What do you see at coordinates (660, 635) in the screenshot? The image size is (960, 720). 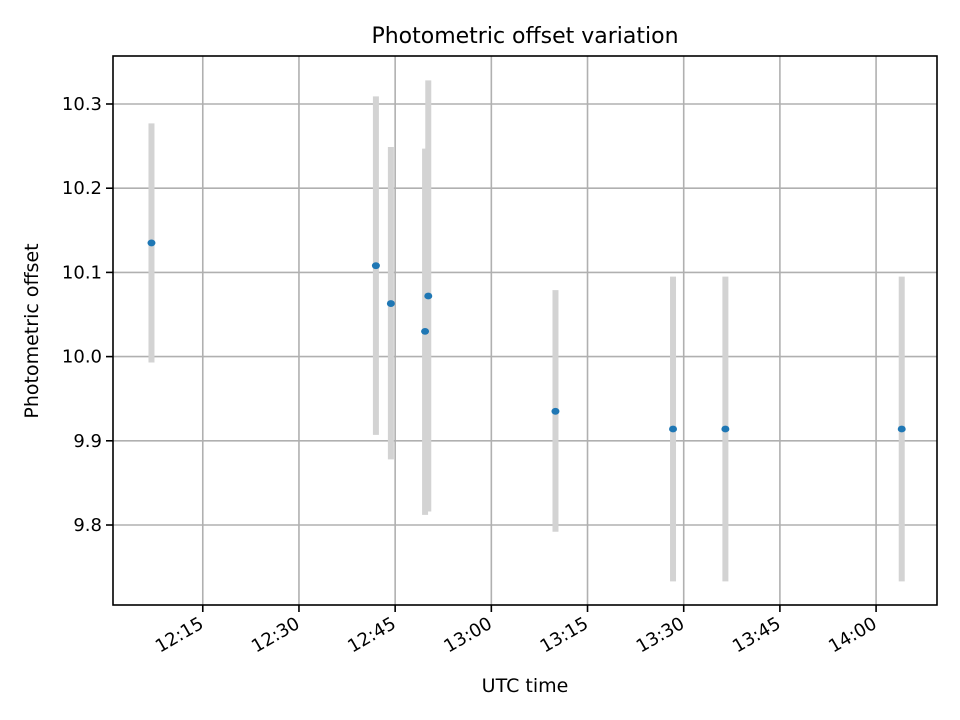 I see `x-tick-label: 13:30` at bounding box center [660, 635].